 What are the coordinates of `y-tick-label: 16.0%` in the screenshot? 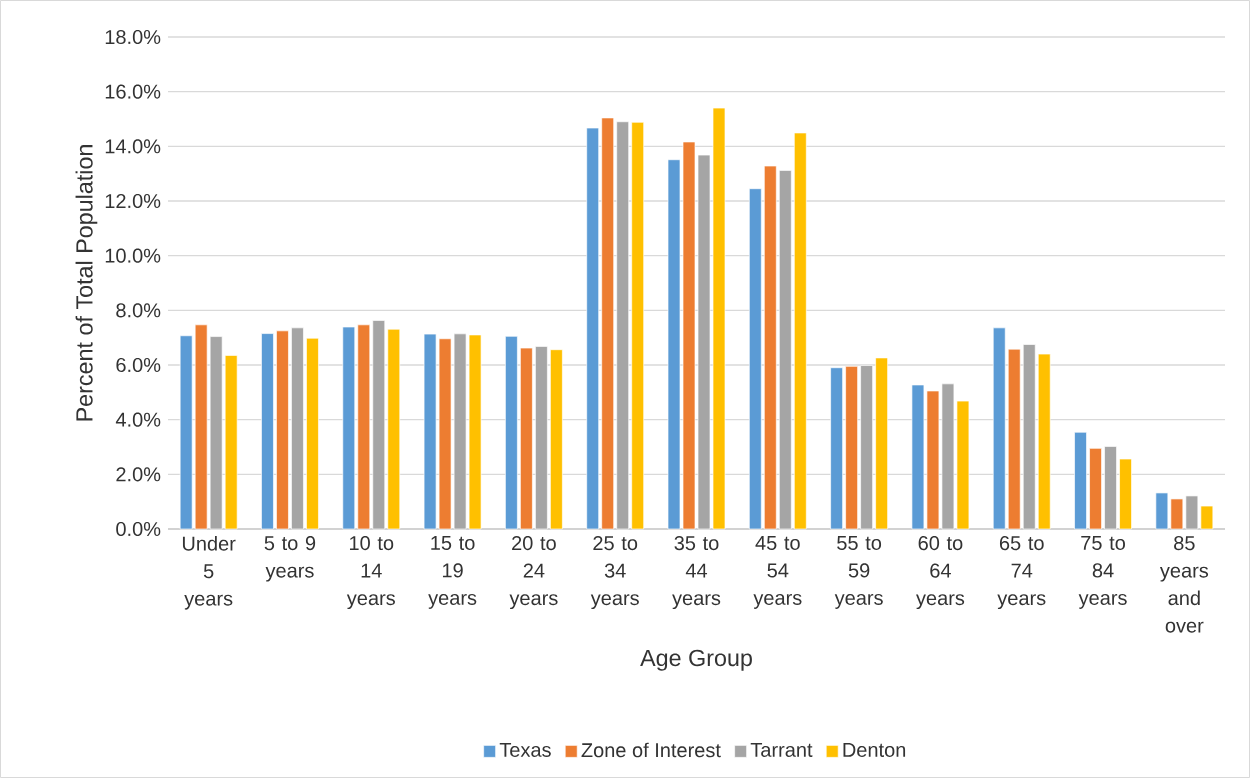 It's located at (133, 91).